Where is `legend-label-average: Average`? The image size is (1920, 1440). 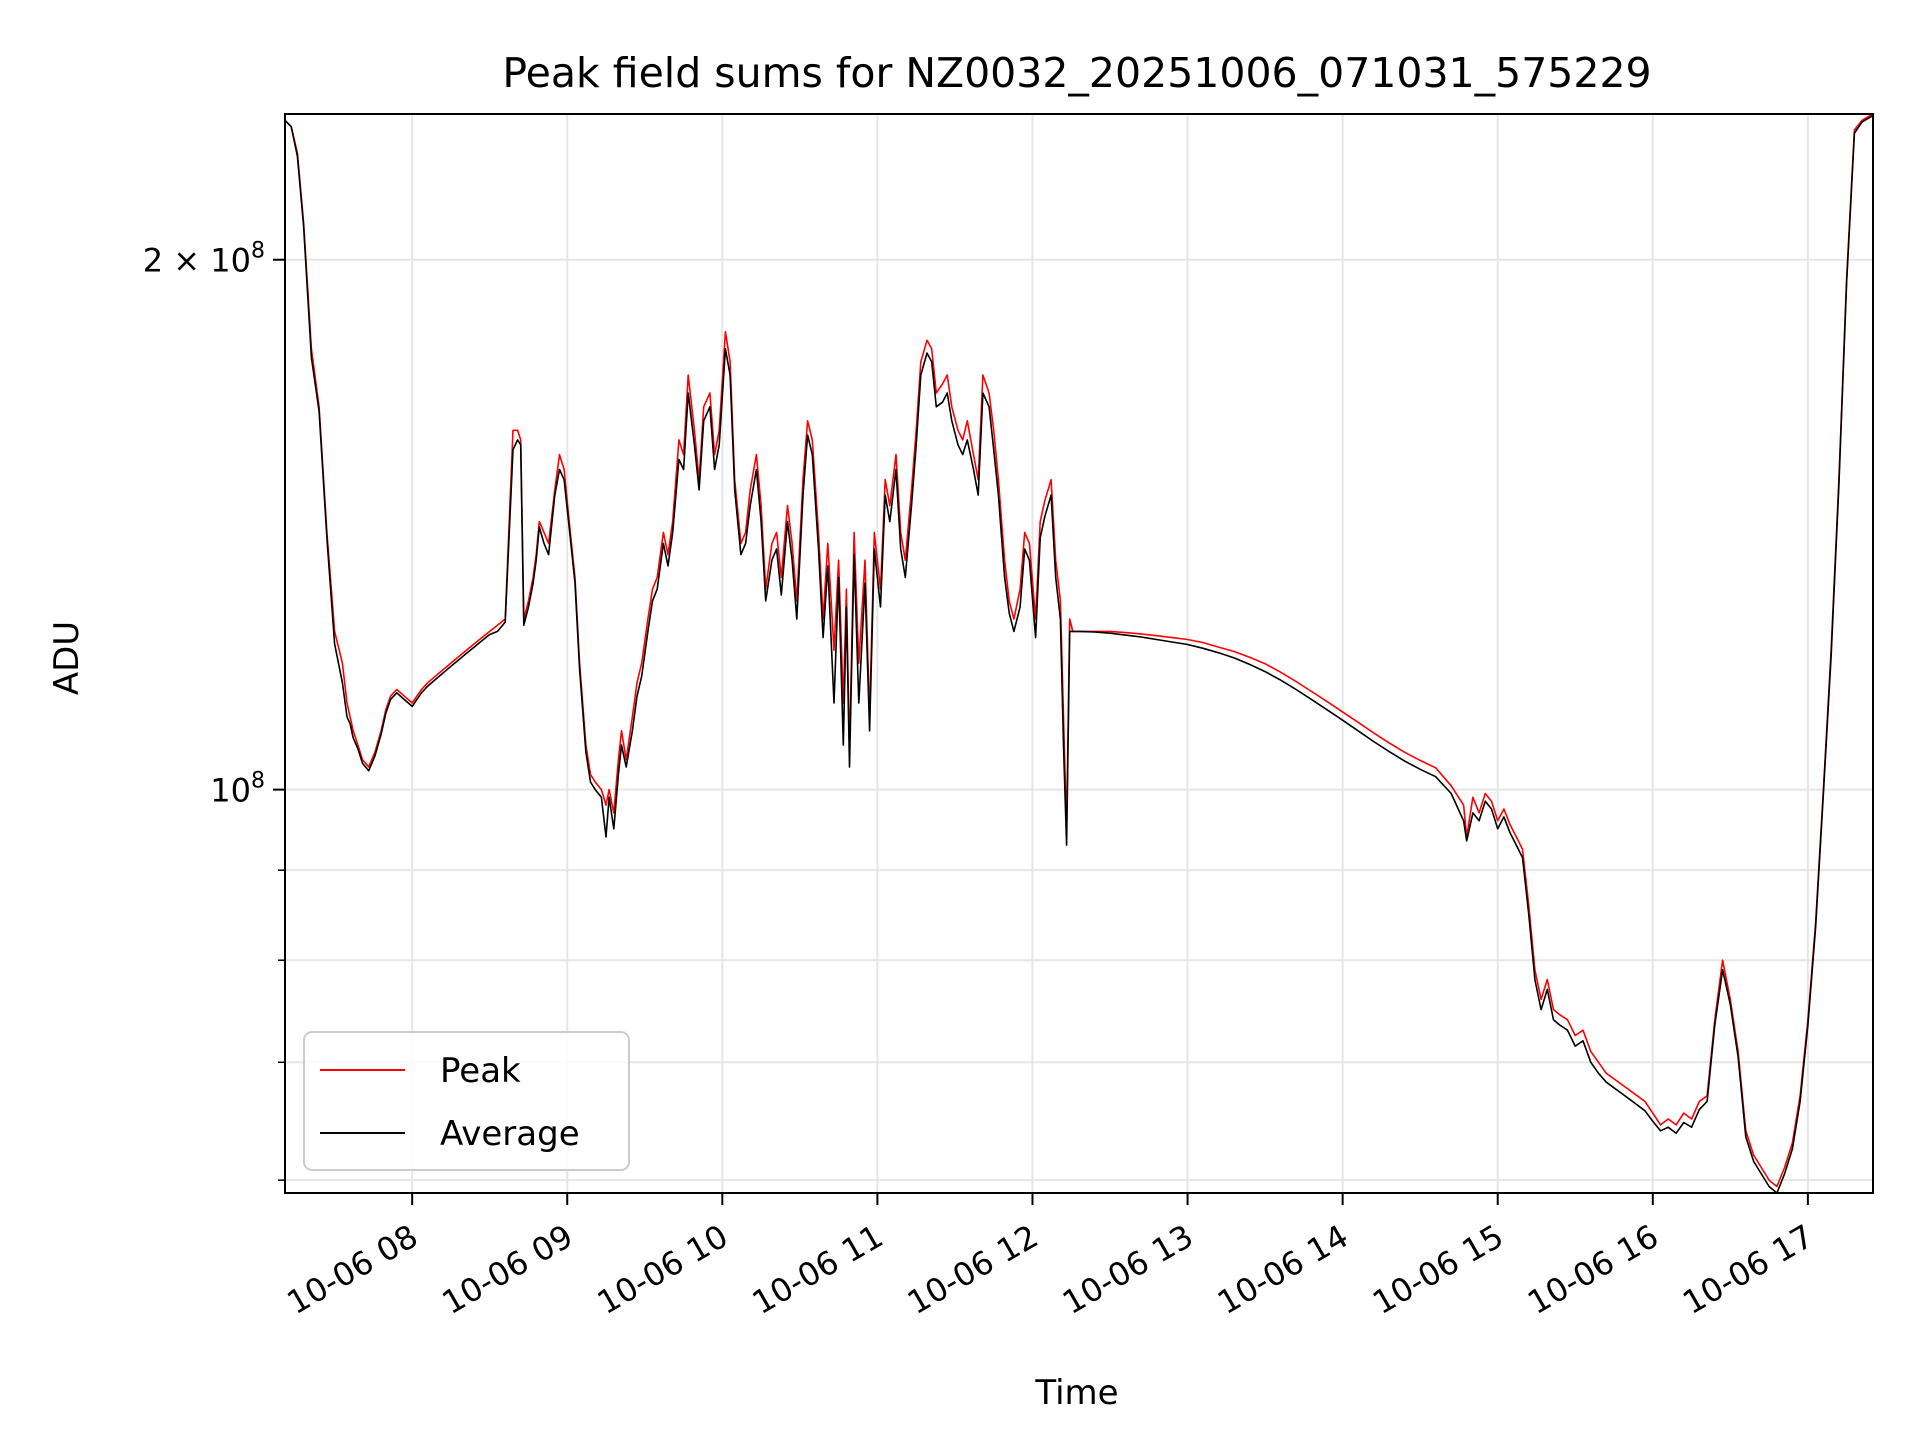 legend-label-average: Average is located at coordinates (510, 1134).